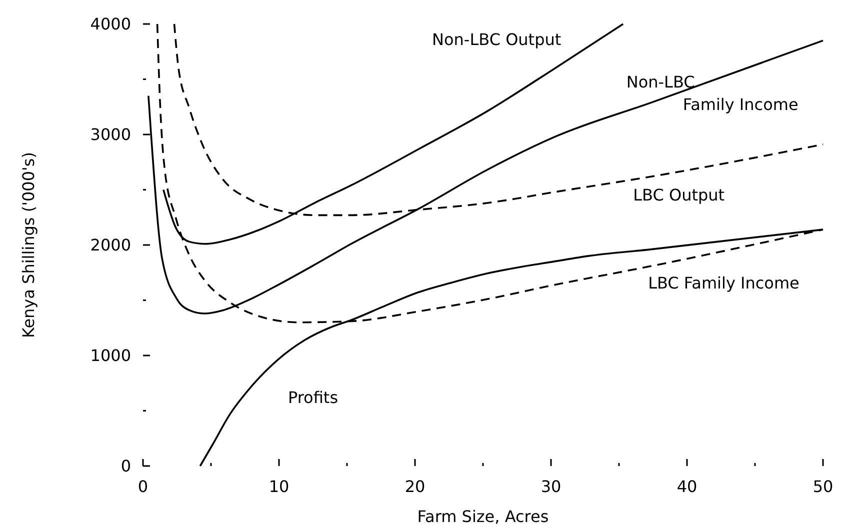 The image size is (854, 532). Describe the element at coordinates (110, 24) in the screenshot. I see `y-tick-label: 4000` at that location.